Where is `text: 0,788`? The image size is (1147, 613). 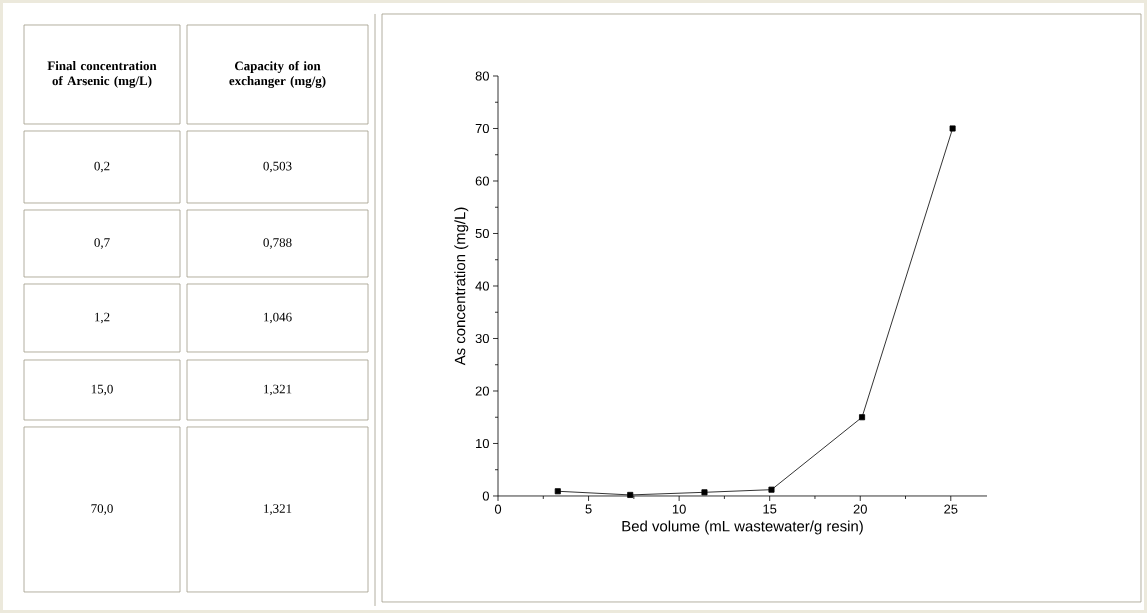
text: 0,788 is located at coordinates (277, 243).